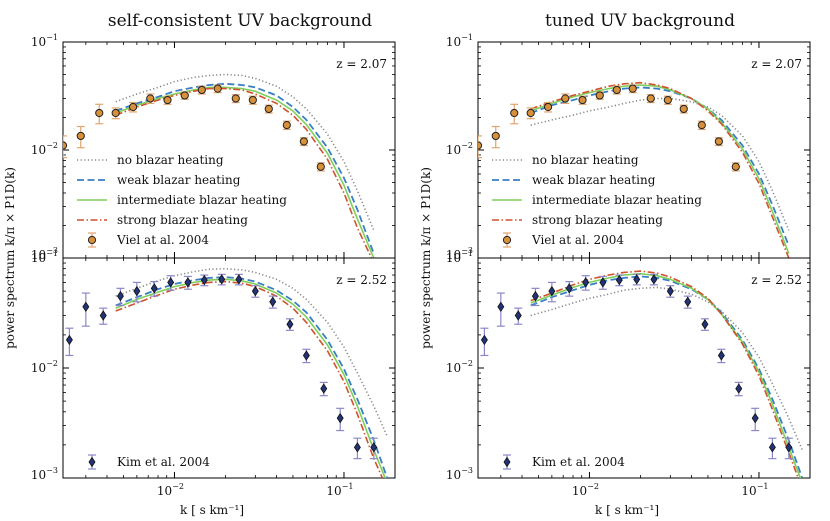  What do you see at coordinates (162, 240) in the screenshot?
I see `legend-label-viel: Viel at al. 2004` at bounding box center [162, 240].